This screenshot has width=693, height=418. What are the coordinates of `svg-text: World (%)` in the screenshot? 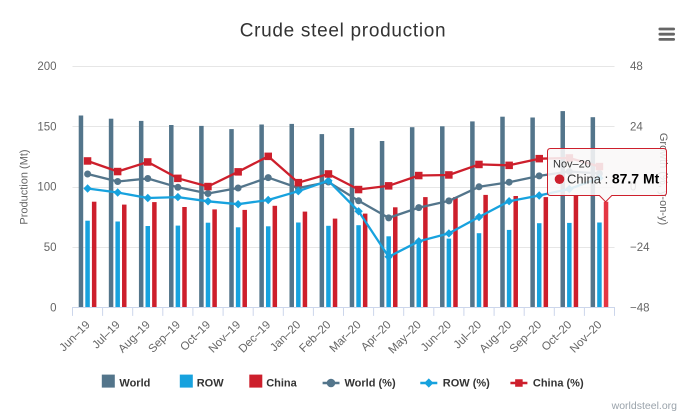 It's located at (370, 384).